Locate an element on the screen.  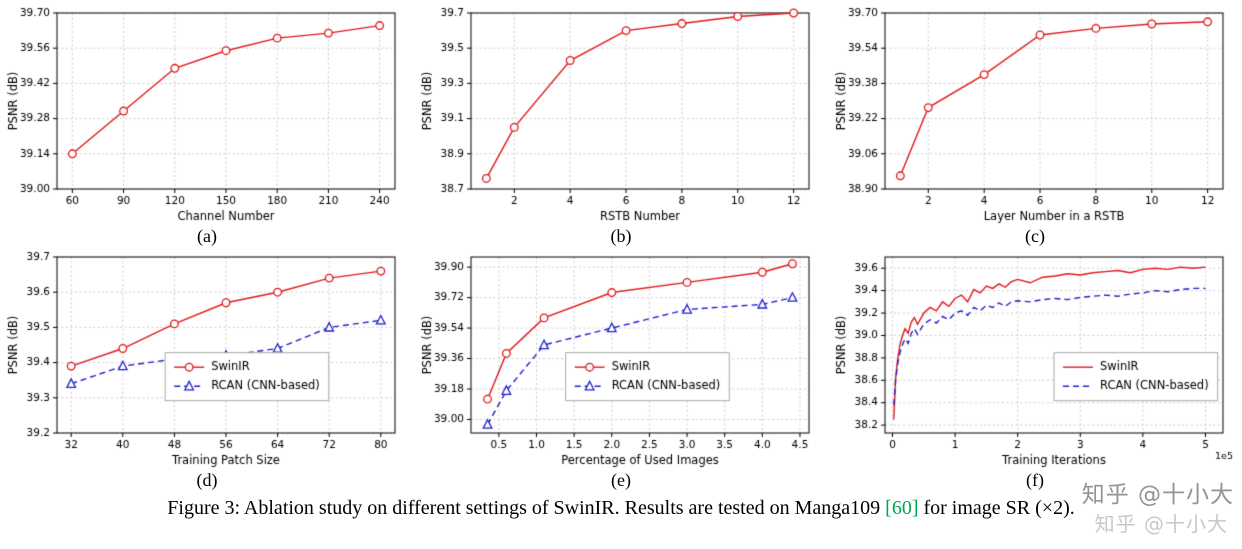
sublabel-a: (a) is located at coordinates (207, 236).